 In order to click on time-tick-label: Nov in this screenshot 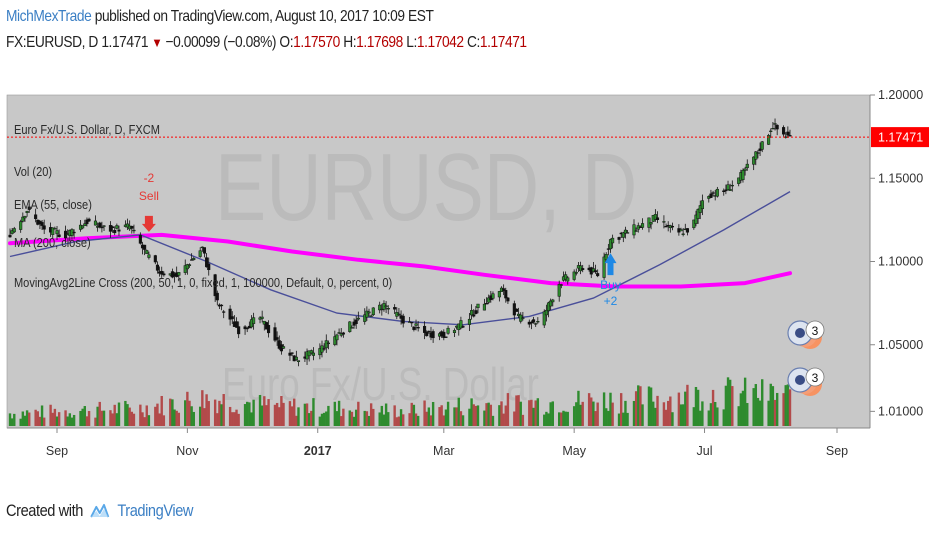, I will do `click(187, 451)`.